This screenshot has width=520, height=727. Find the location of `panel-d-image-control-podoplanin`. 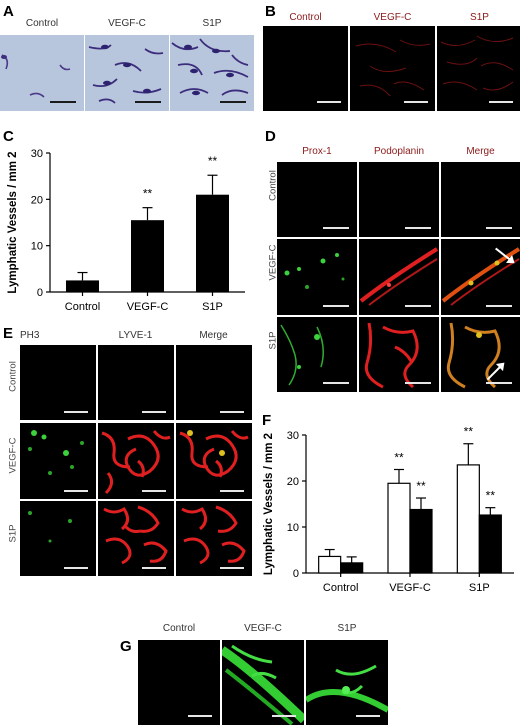

panel-d-image-control-podoplanin is located at coordinates (399, 199).